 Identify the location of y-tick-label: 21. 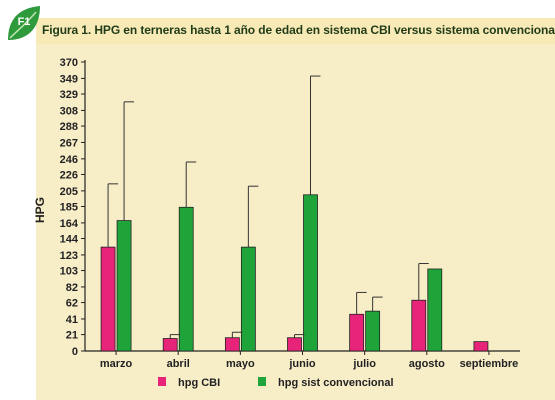
(72, 336).